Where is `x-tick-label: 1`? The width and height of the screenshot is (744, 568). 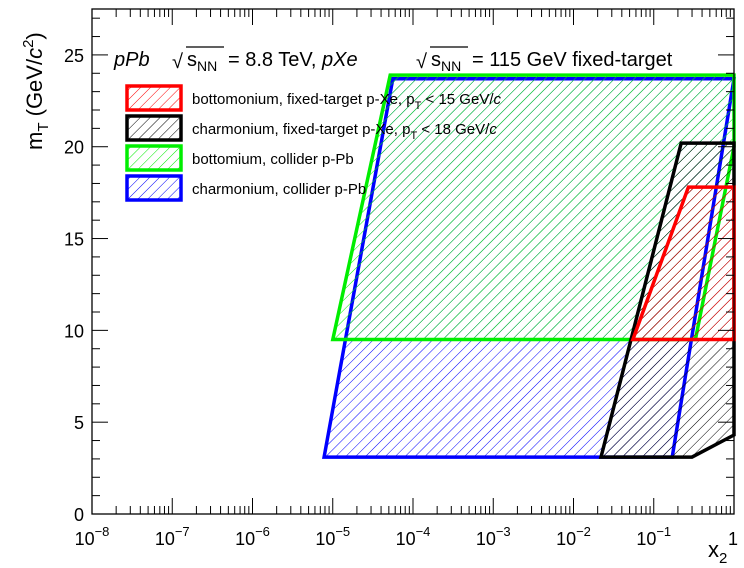
x-tick-label: 1 is located at coordinates (733, 539).